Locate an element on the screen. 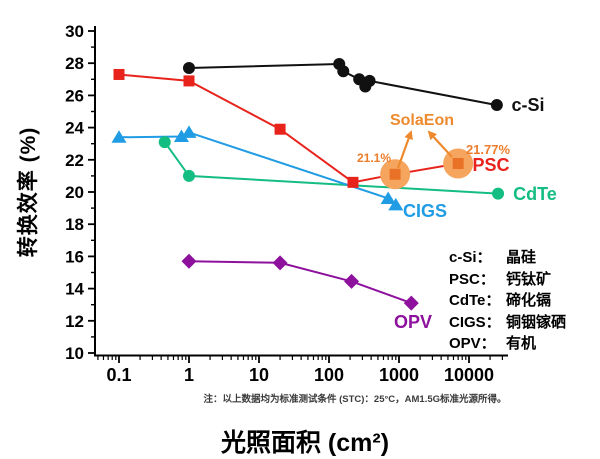 This screenshot has height=459, width=600. y-tick-label: 10 is located at coordinates (74, 353).